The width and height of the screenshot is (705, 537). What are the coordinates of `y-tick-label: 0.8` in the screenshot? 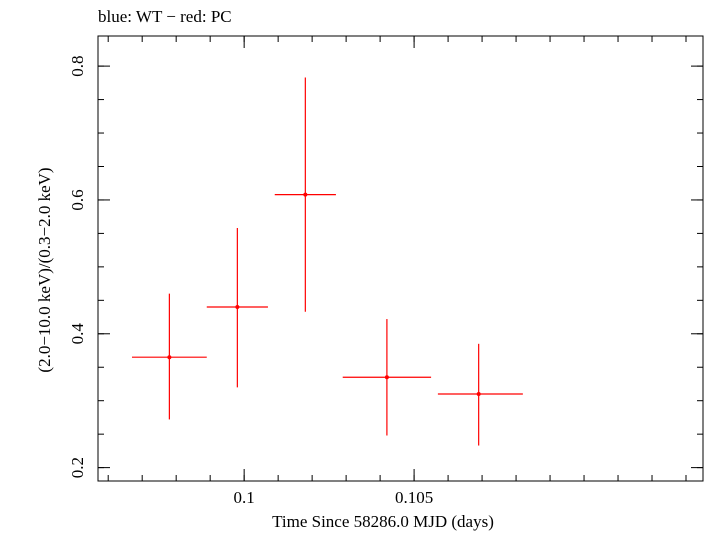 It's located at (77, 65).